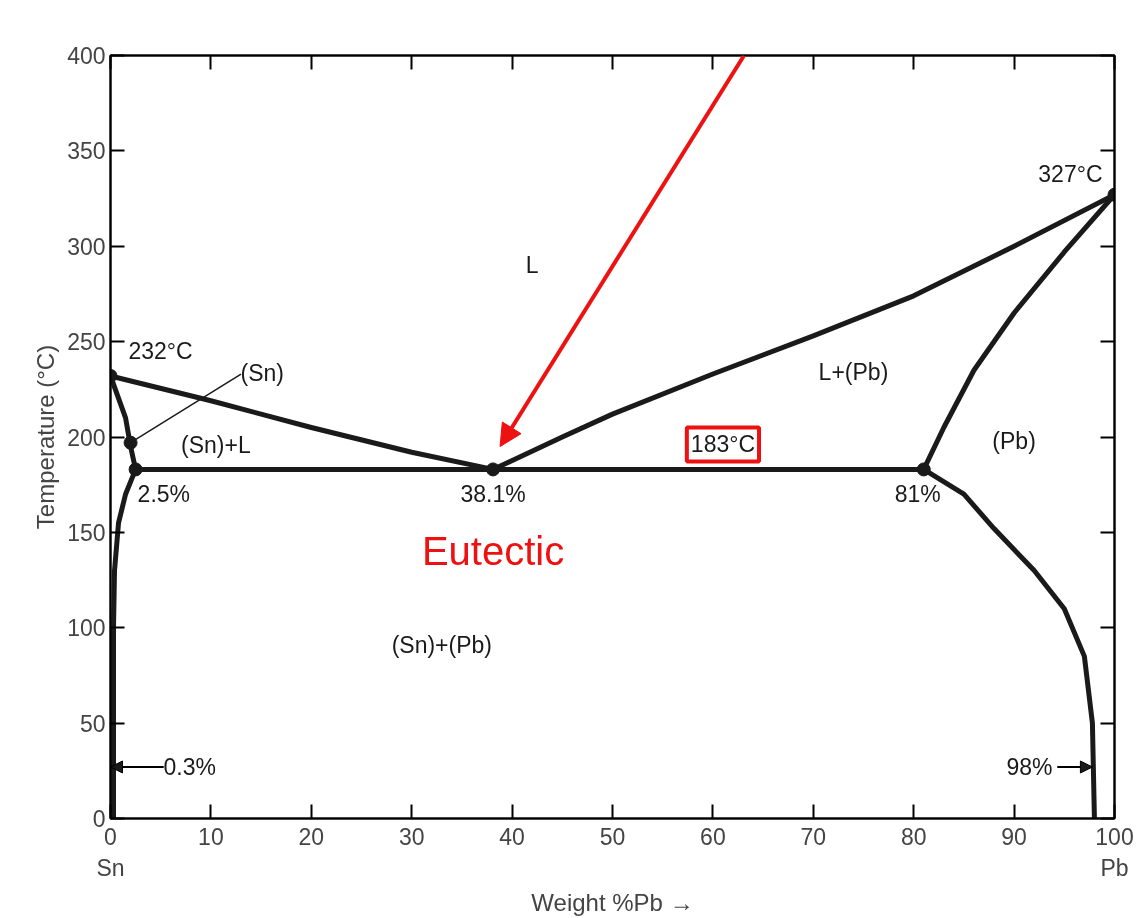  What do you see at coordinates (86, 628) in the screenshot?
I see `y-tick-label: 100` at bounding box center [86, 628].